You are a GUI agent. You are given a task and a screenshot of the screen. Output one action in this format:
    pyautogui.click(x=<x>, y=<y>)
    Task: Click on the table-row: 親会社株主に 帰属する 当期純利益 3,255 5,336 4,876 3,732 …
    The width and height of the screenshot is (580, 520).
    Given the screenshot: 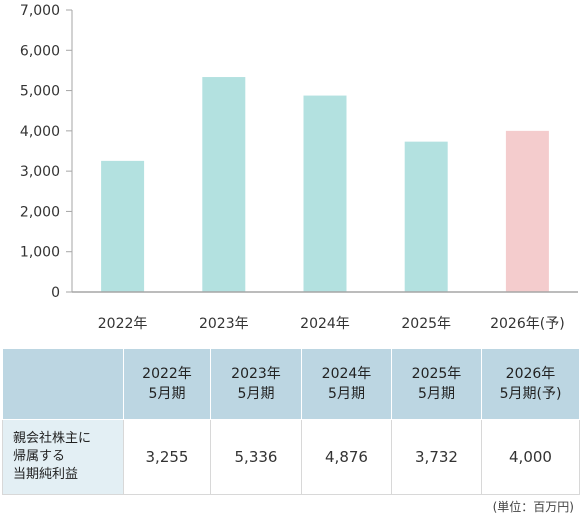 What is the action you would take?
    pyautogui.click(x=291, y=457)
    